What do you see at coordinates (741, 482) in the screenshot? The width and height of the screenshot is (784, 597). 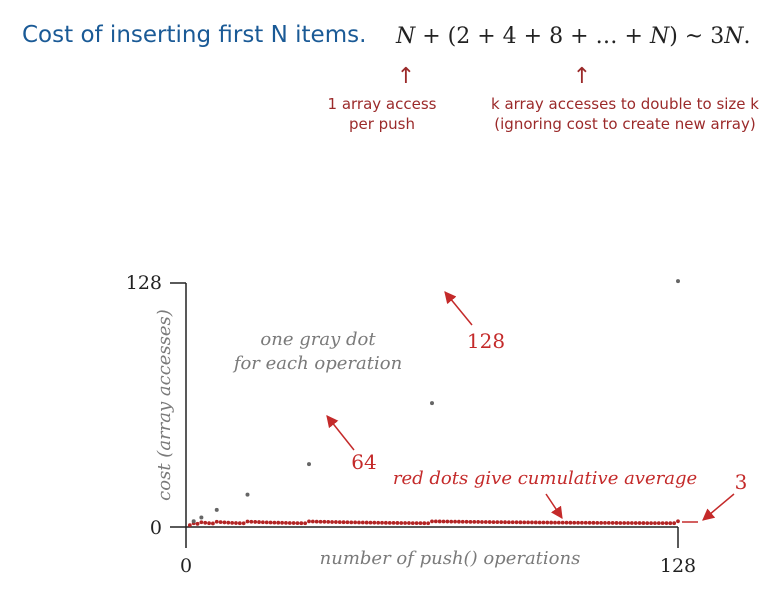 I see `label-average-3: 3` at bounding box center [741, 482].